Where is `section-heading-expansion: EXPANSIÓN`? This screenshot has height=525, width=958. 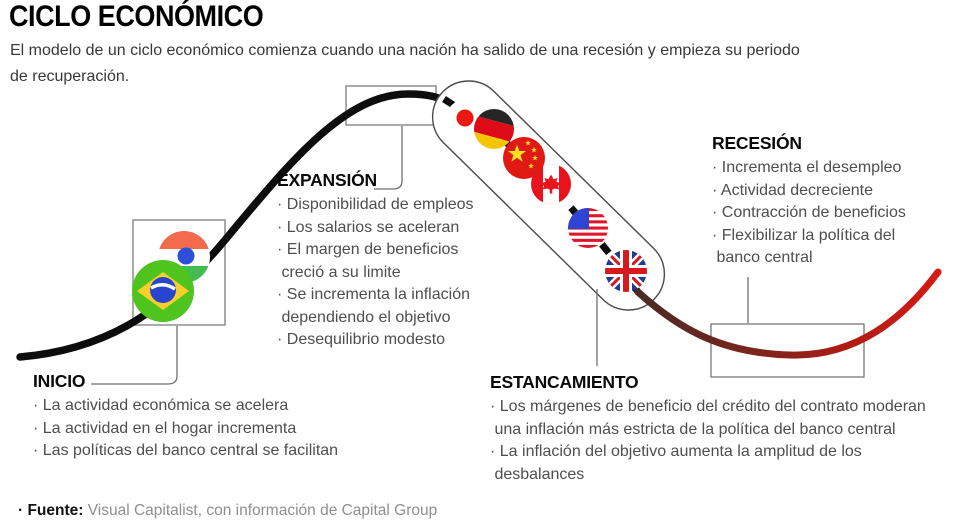
section-heading-expansion: EXPANSIÓN is located at coordinates (327, 180).